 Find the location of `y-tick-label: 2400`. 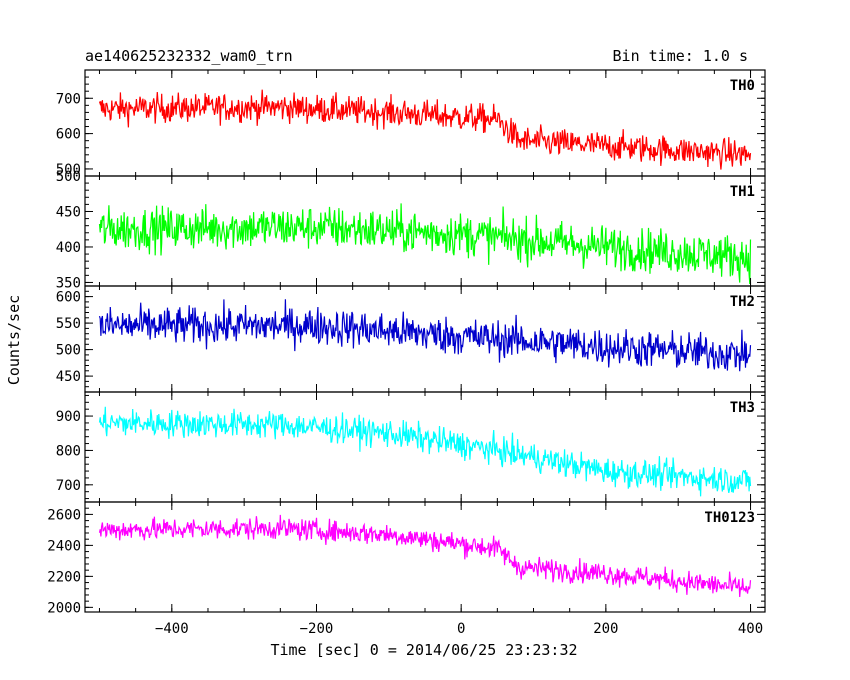

y-tick-label: 2400 is located at coordinates (64, 546).